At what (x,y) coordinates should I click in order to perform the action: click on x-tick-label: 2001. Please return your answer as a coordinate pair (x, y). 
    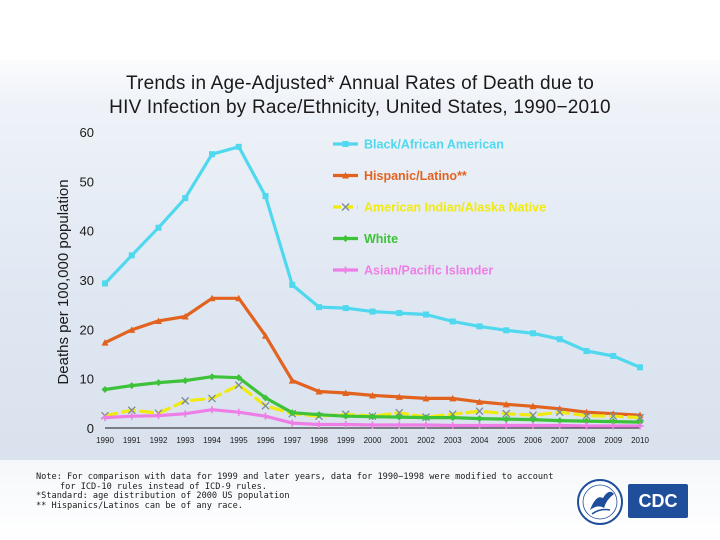
    Looking at the image, I should click on (399, 440).